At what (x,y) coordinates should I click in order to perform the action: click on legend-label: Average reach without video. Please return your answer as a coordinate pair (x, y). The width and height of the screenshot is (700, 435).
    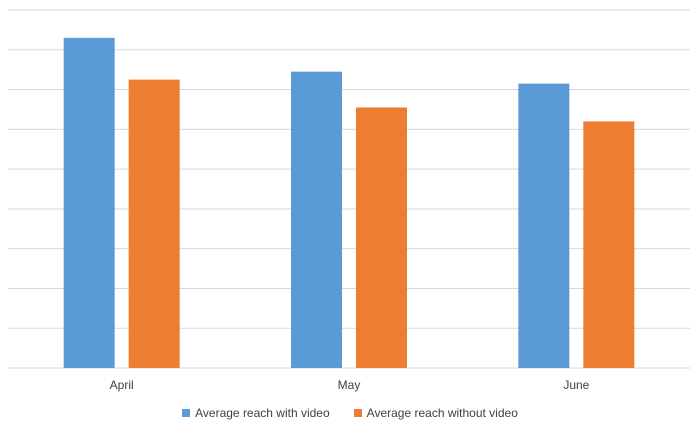
    Looking at the image, I should click on (442, 413).